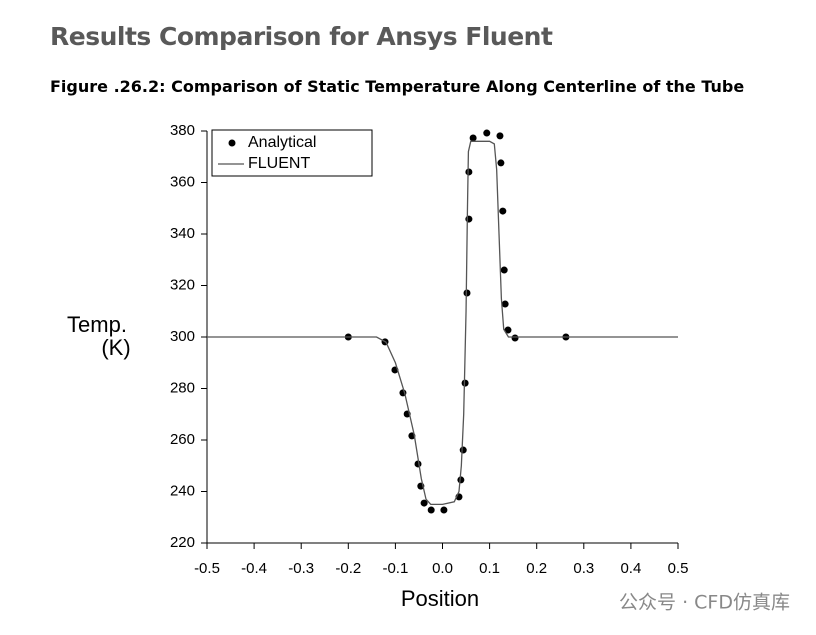  I want to click on x-tick-label: 0.4, so click(630, 568).